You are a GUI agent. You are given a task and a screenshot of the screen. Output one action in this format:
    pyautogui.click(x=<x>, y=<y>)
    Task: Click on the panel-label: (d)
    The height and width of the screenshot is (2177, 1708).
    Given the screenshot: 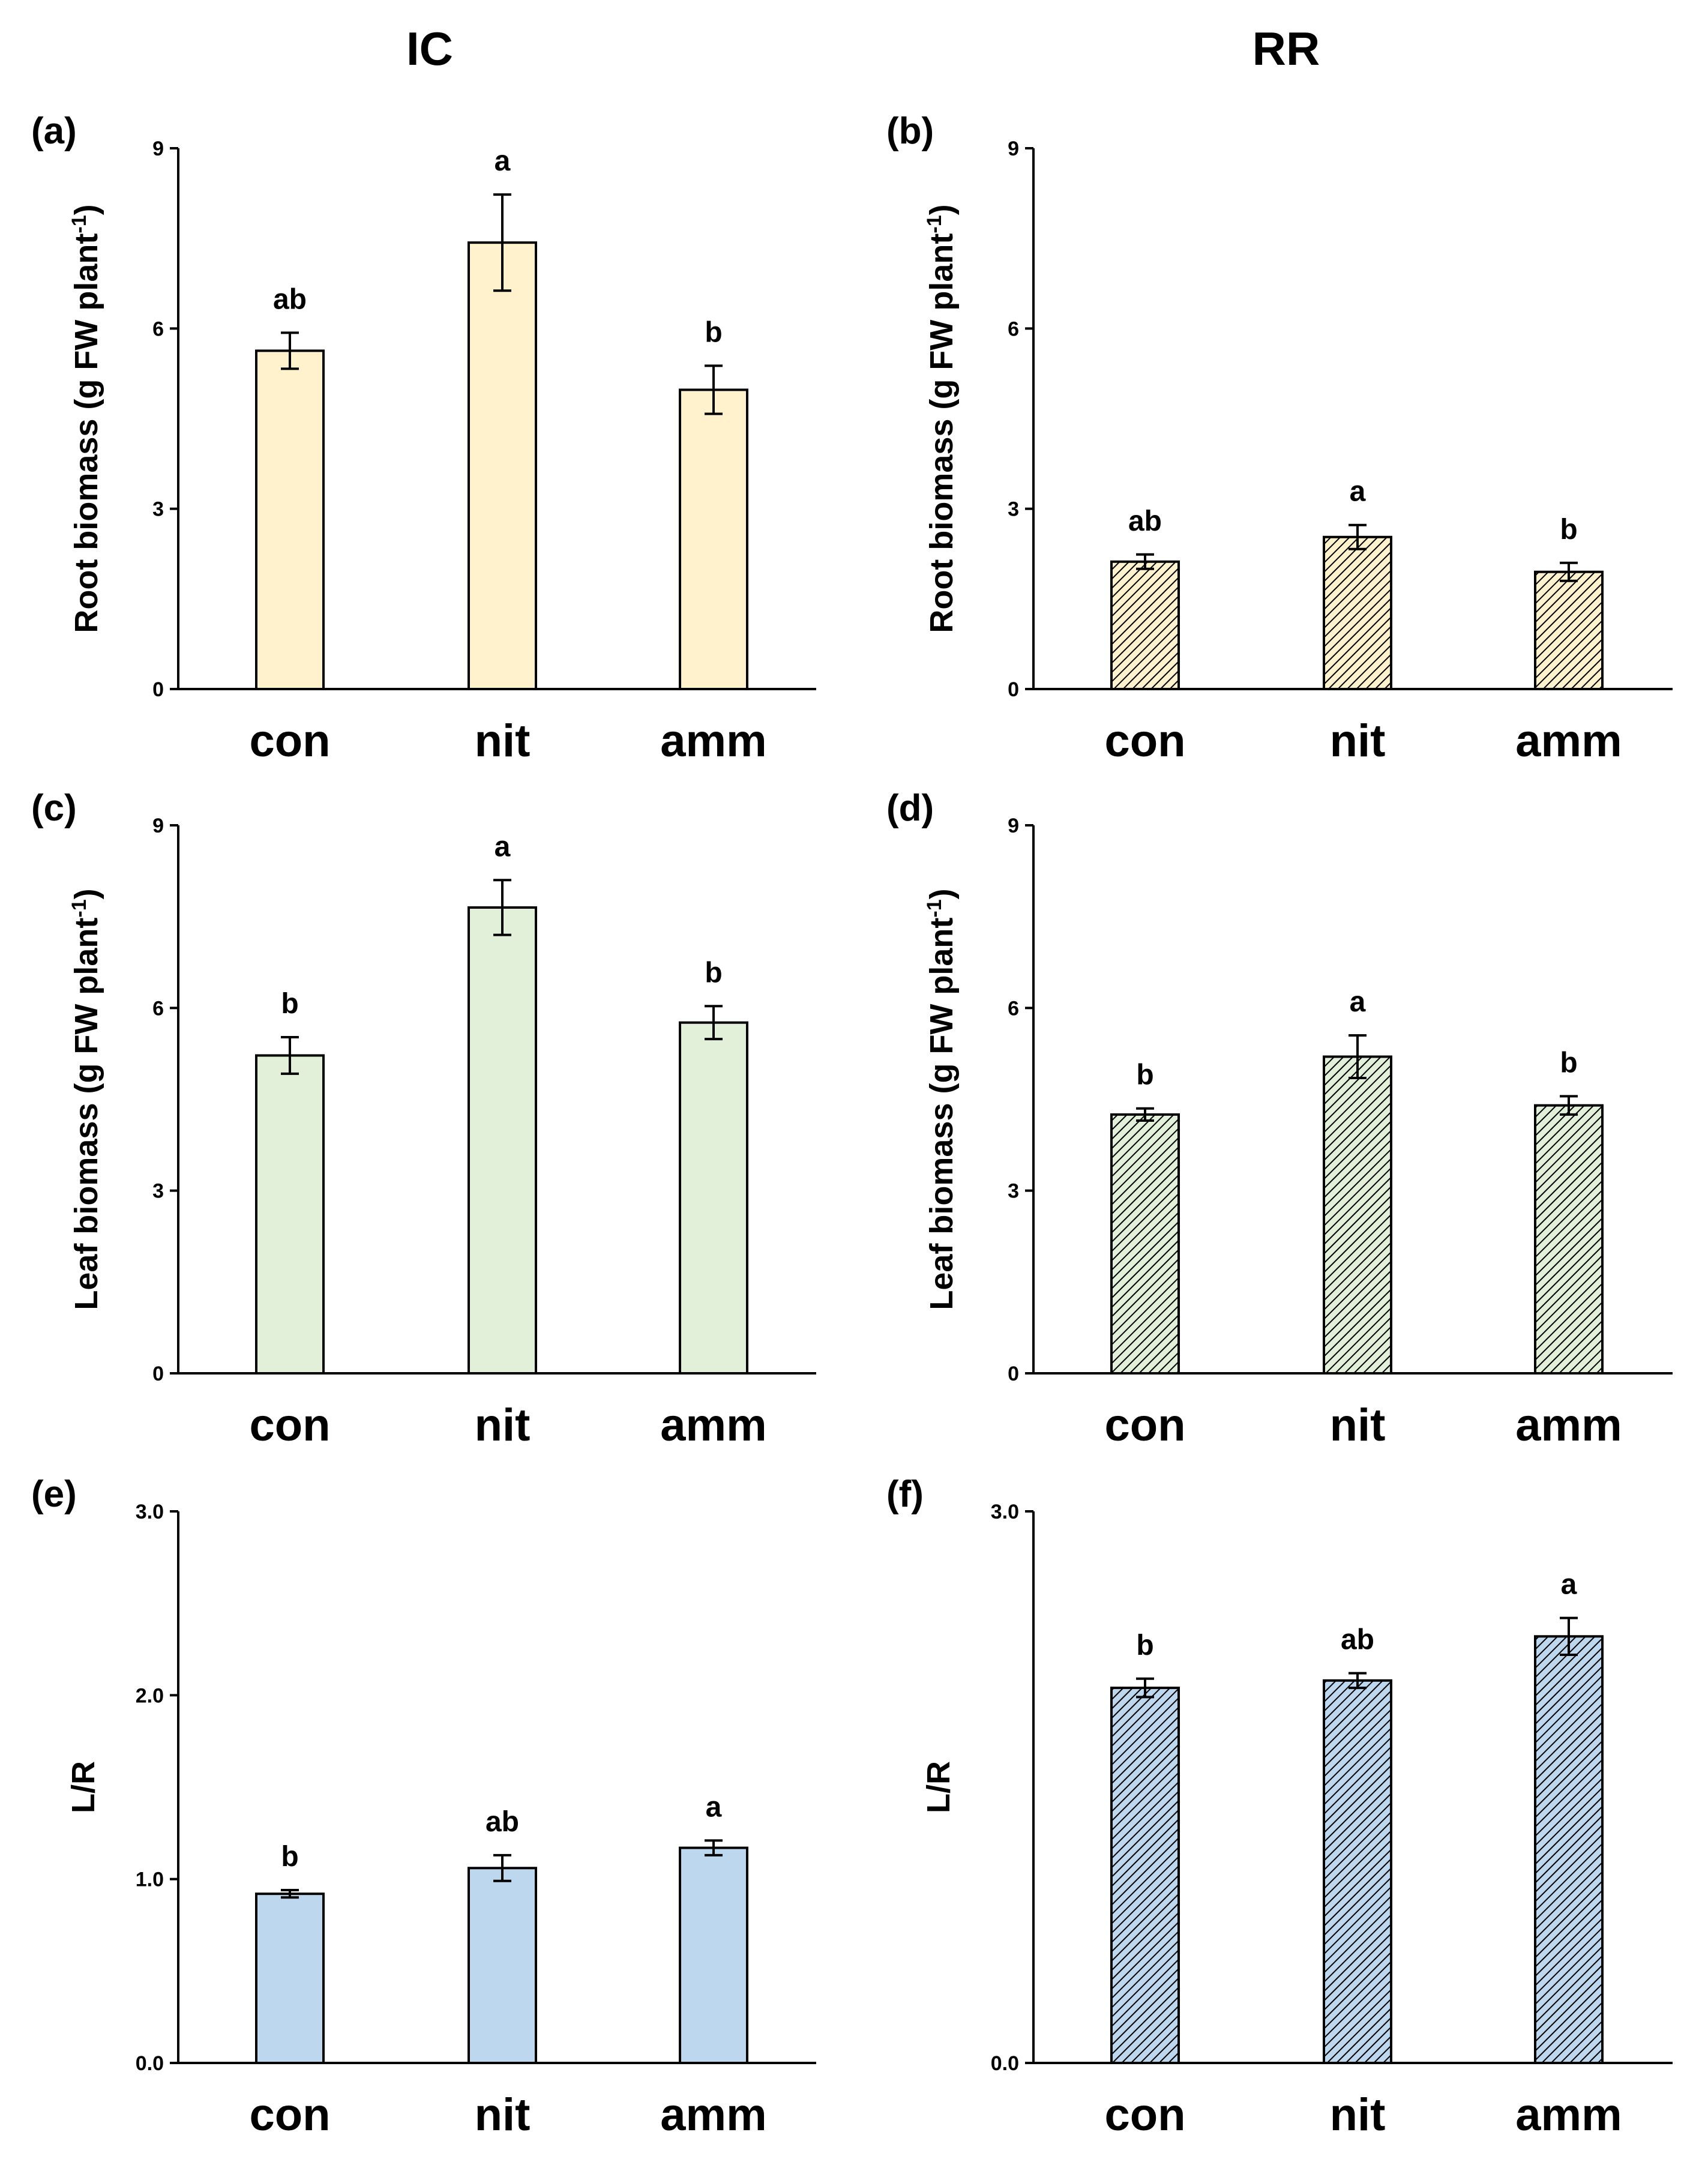 What is the action you would take?
    pyautogui.click(x=910, y=808)
    